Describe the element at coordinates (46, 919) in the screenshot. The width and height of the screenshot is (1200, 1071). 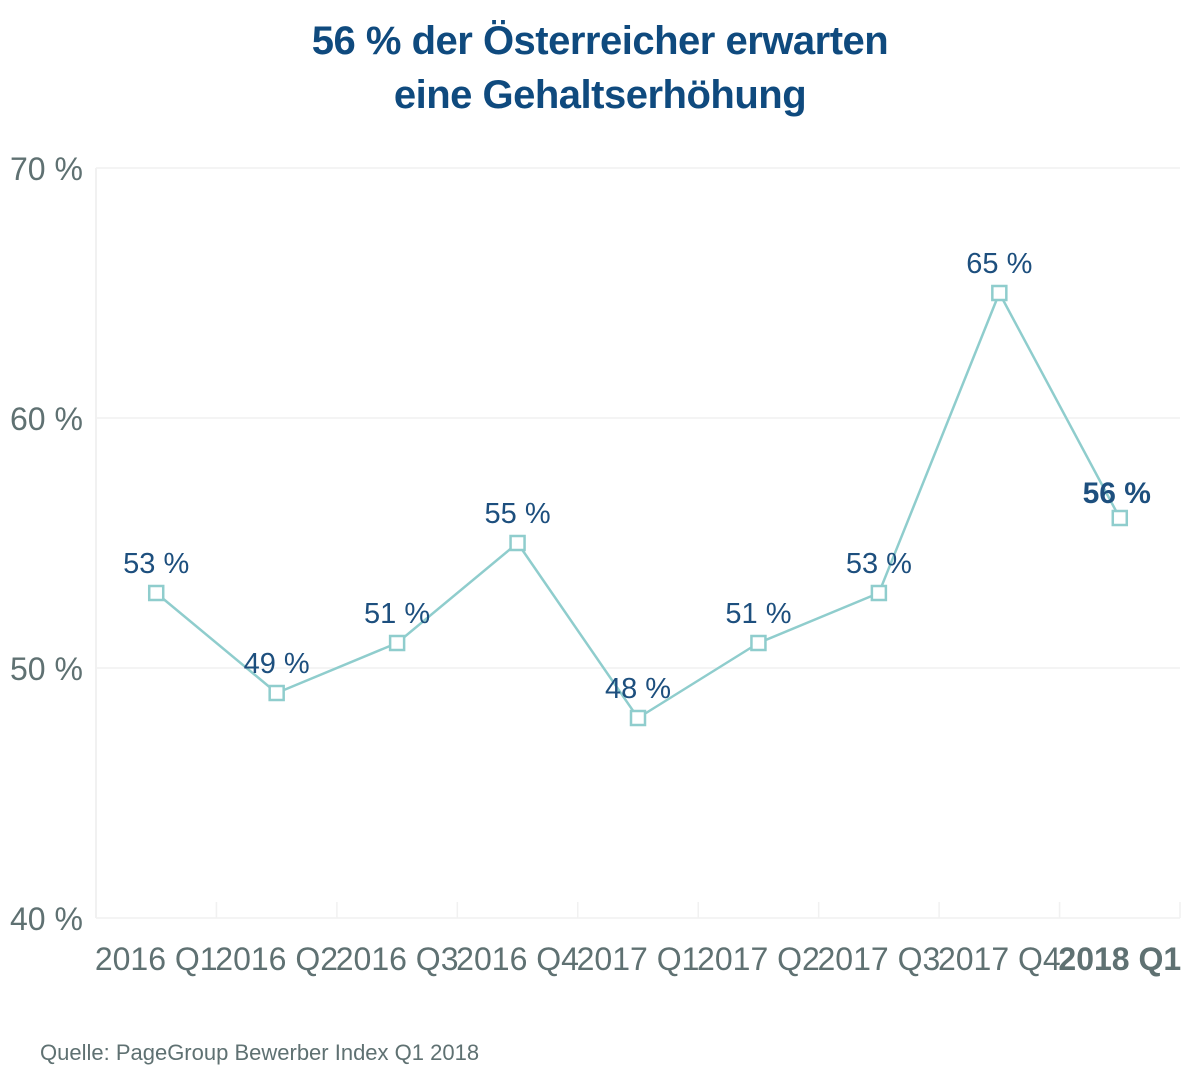
I see `y-tick-label: 40 %` at that location.